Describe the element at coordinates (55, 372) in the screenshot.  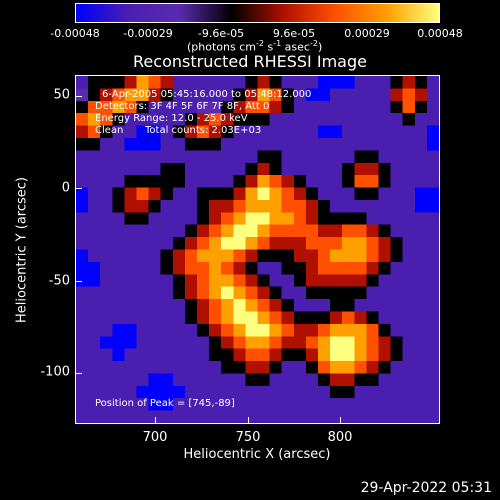
I see `y-tick-label: -100` at that location.